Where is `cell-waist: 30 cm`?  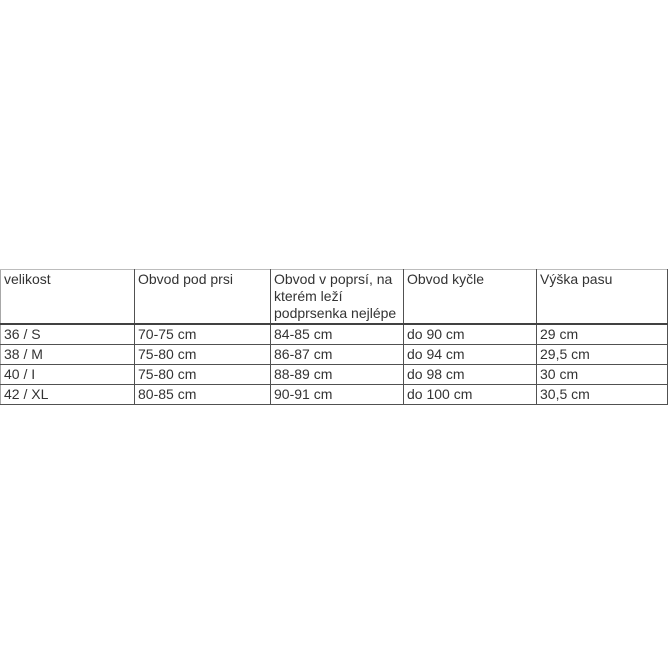
cell-waist: 30 cm is located at coordinates (602, 374).